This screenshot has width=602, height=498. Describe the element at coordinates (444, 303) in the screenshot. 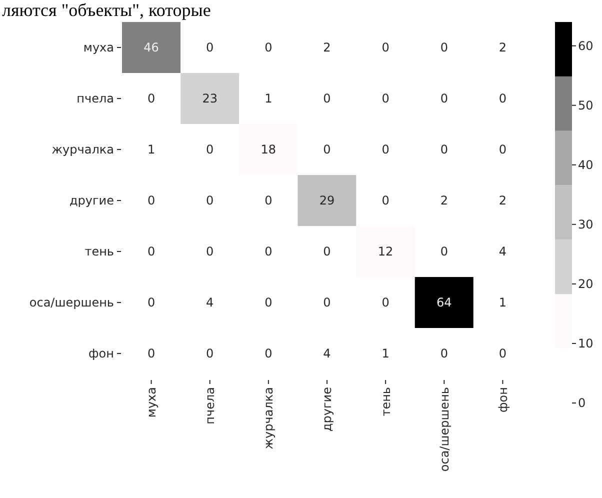

I see `data-label: 64` at that location.